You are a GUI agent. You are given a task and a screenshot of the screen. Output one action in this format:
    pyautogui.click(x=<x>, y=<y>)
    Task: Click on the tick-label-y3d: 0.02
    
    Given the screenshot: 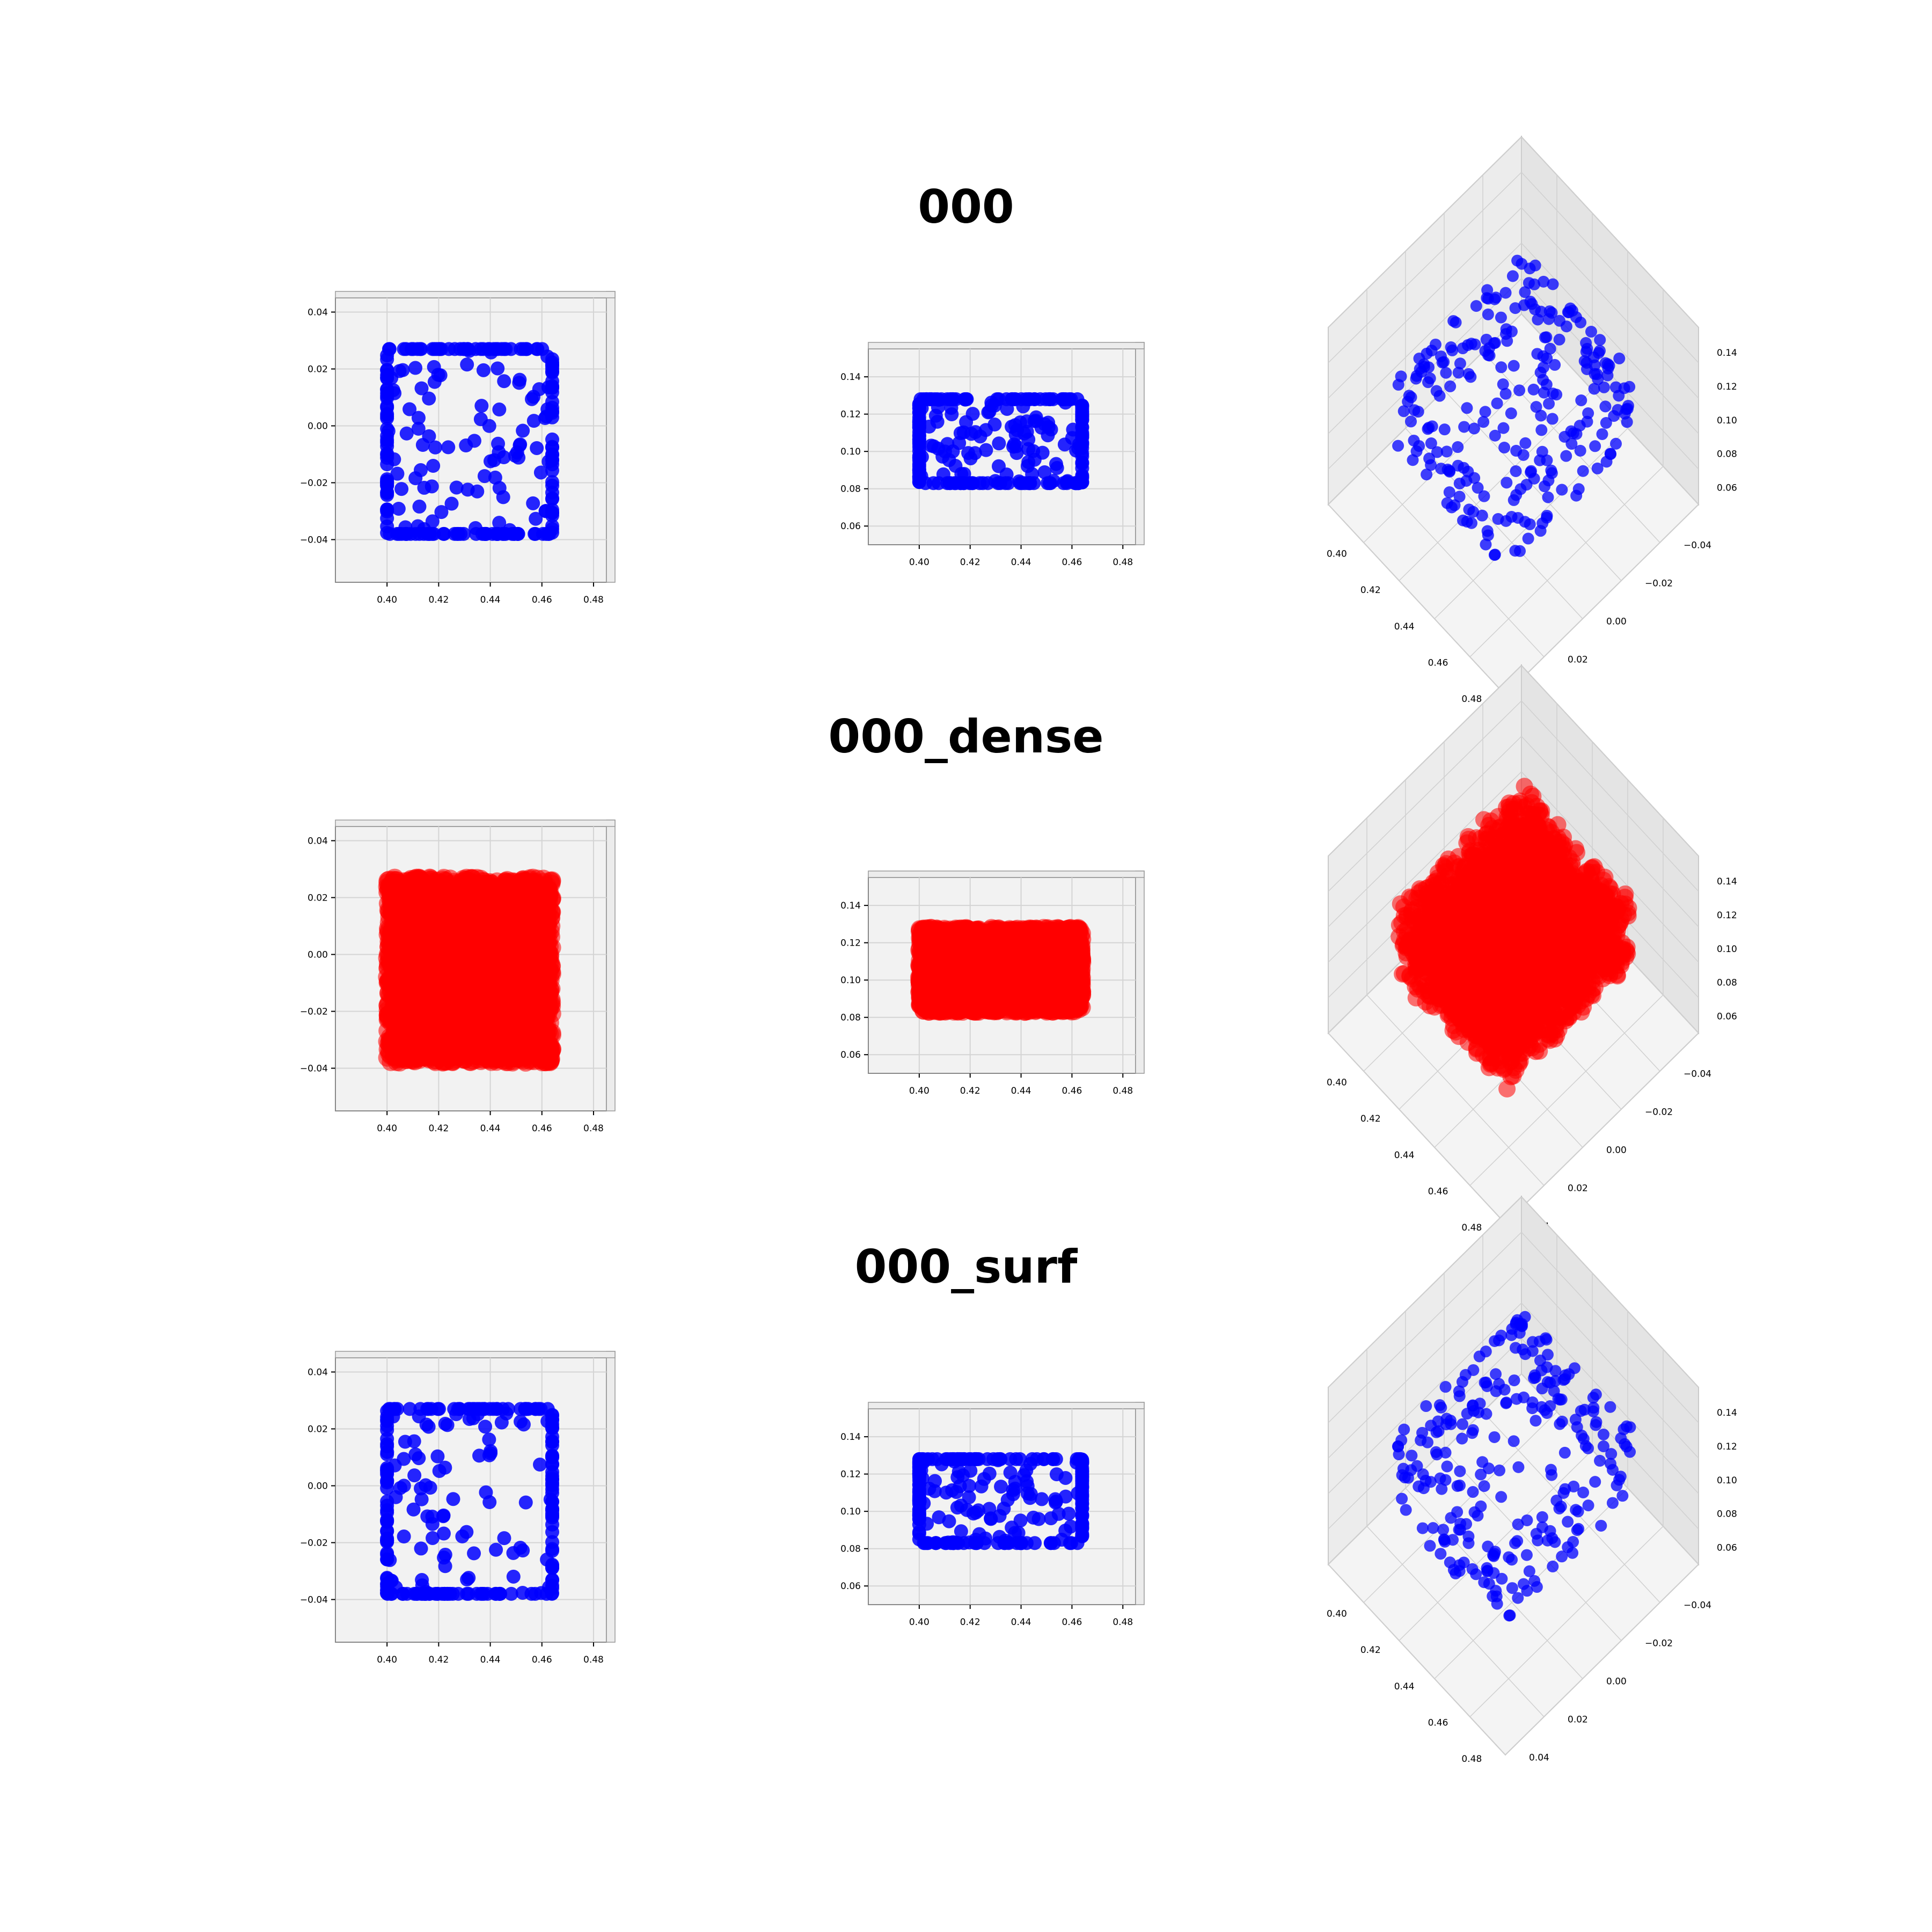 What is the action you would take?
    pyautogui.click(x=1578, y=659)
    